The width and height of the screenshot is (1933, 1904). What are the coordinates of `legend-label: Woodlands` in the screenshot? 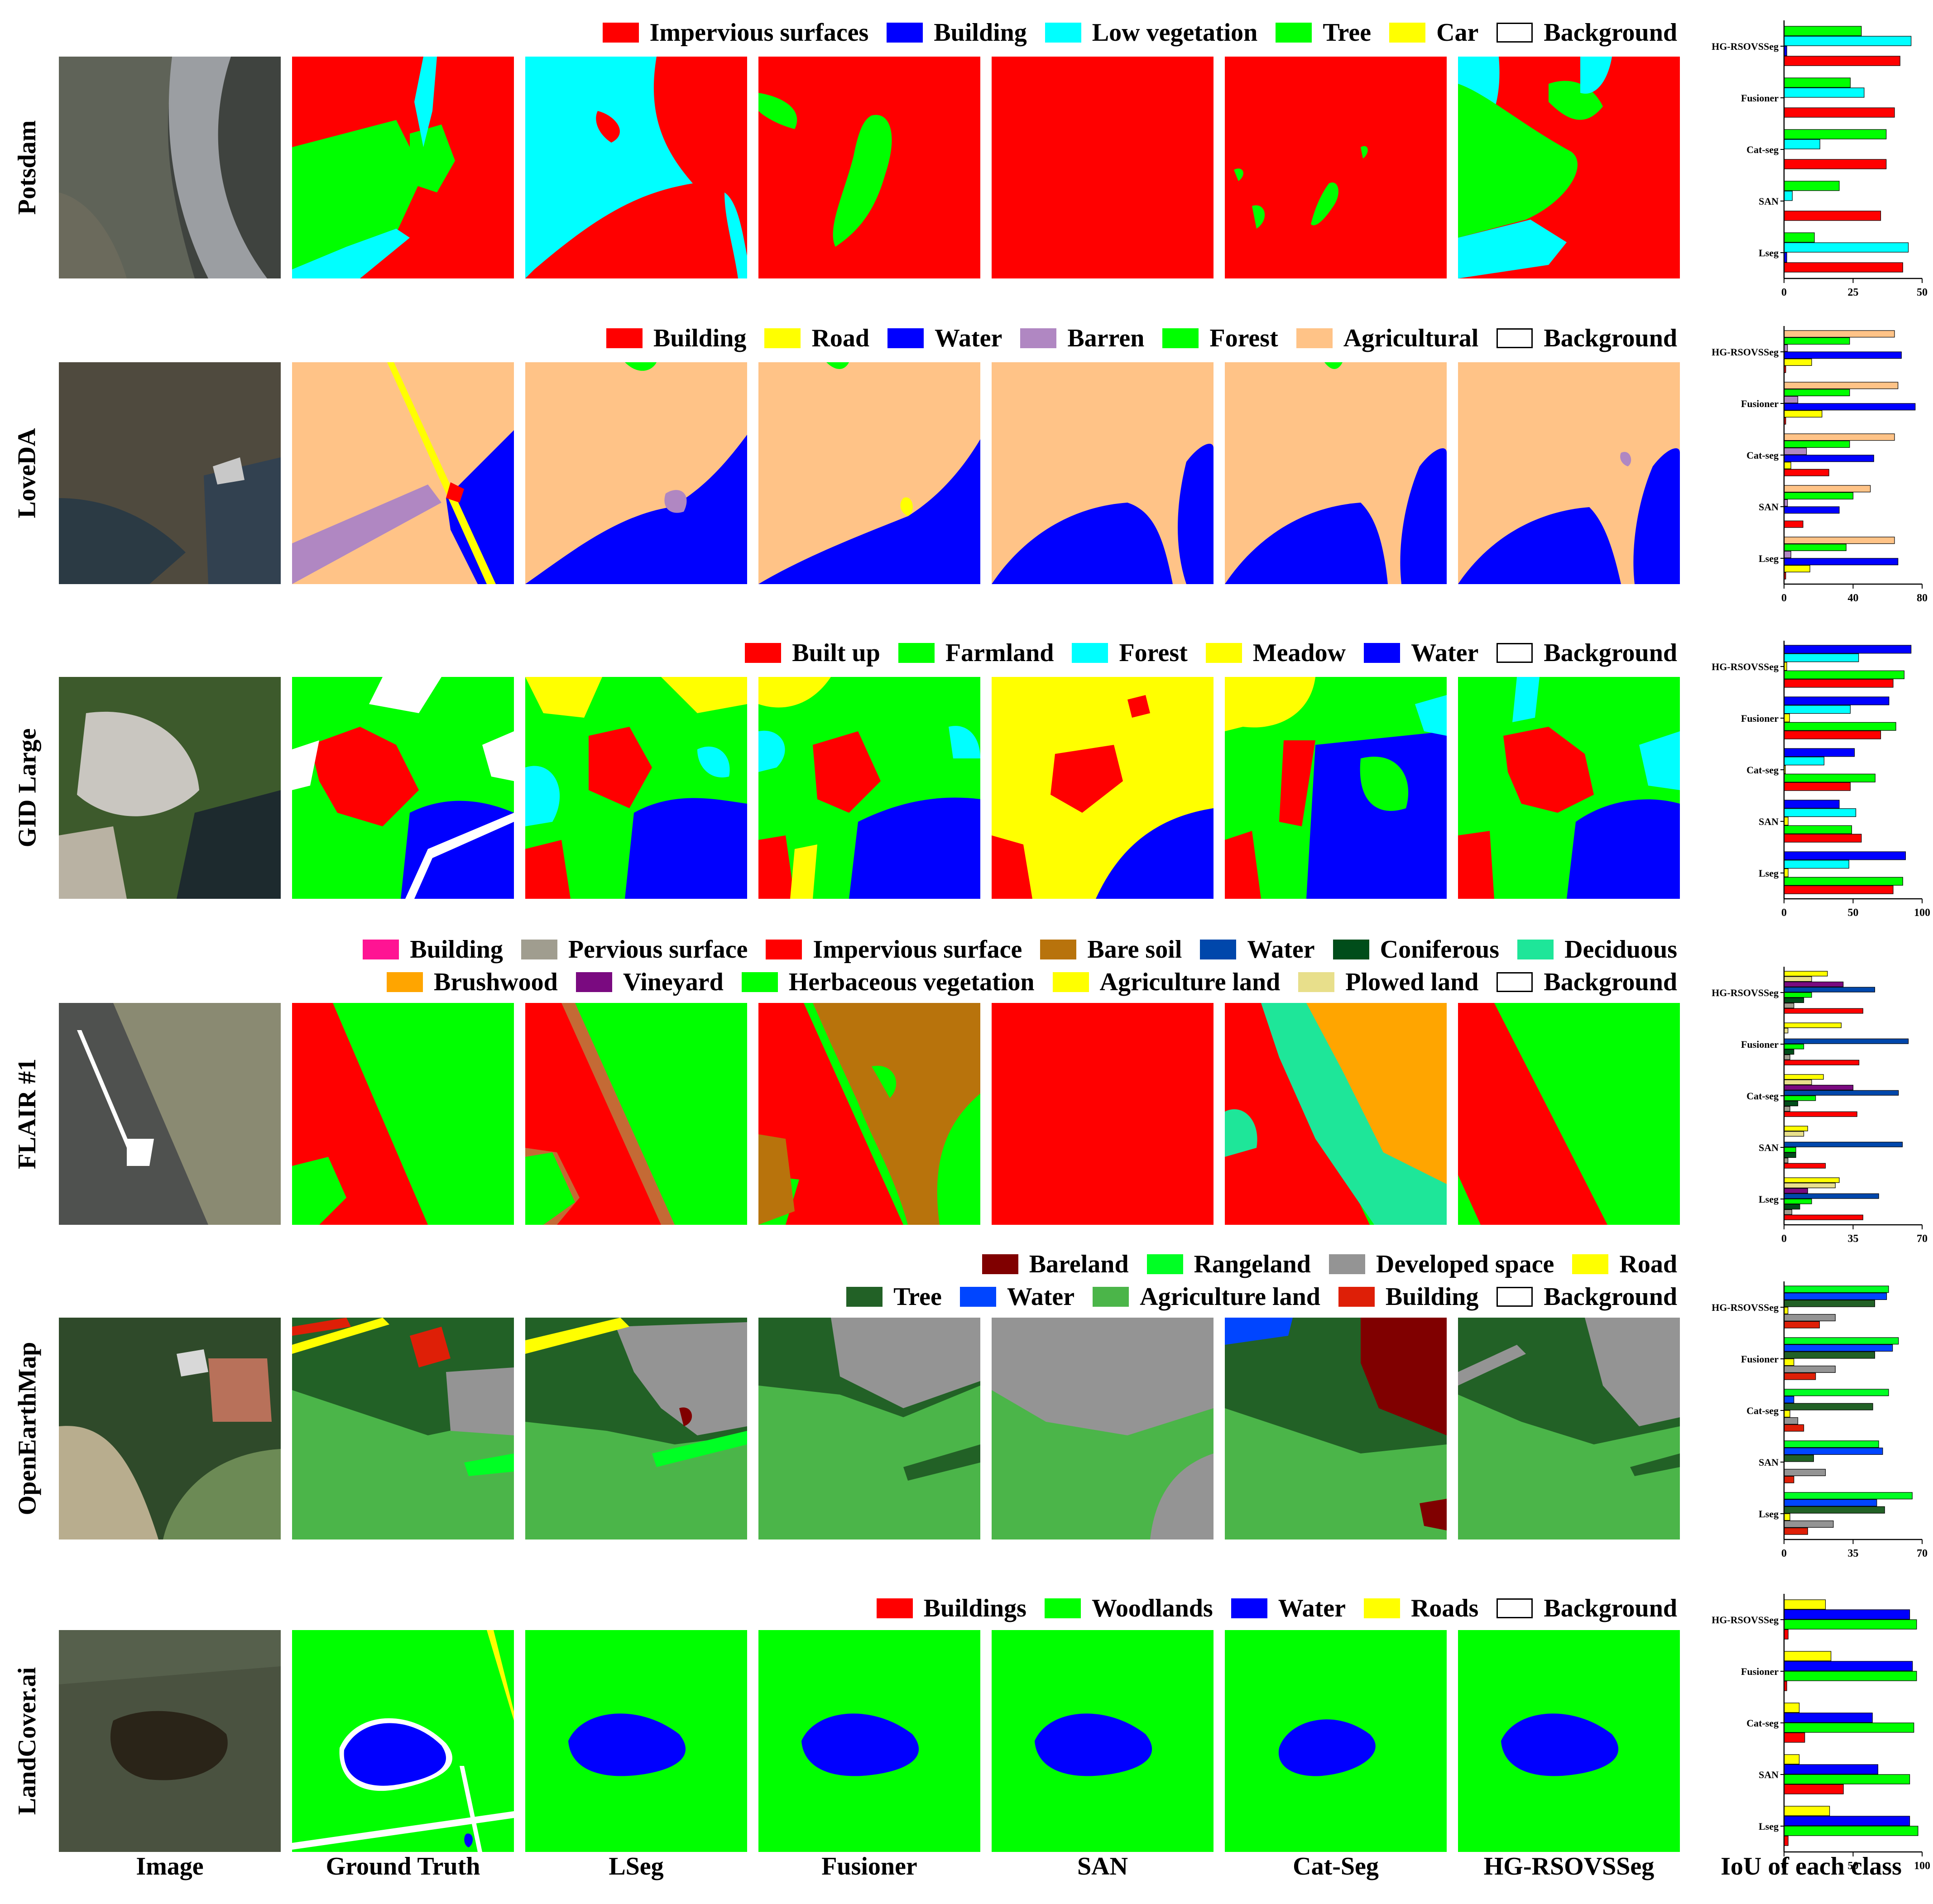 It's located at (1152, 1608).